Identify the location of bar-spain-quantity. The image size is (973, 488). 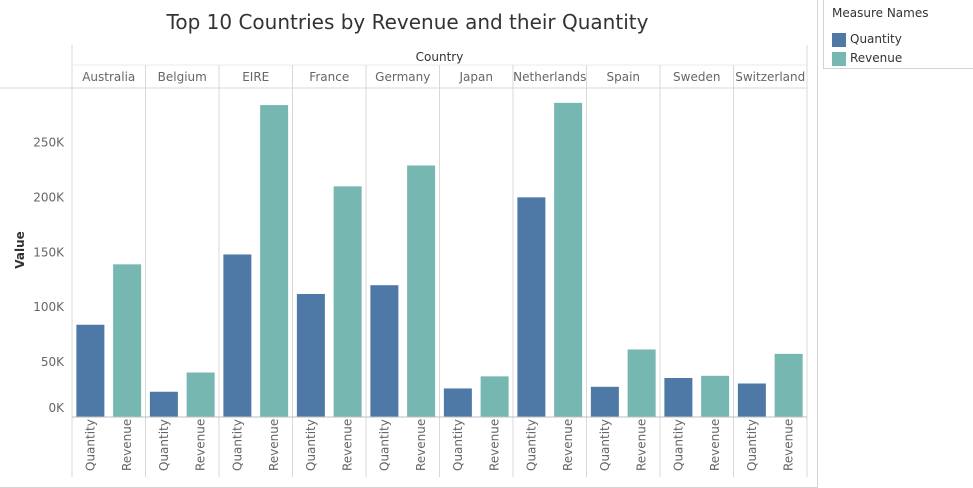
(604, 401).